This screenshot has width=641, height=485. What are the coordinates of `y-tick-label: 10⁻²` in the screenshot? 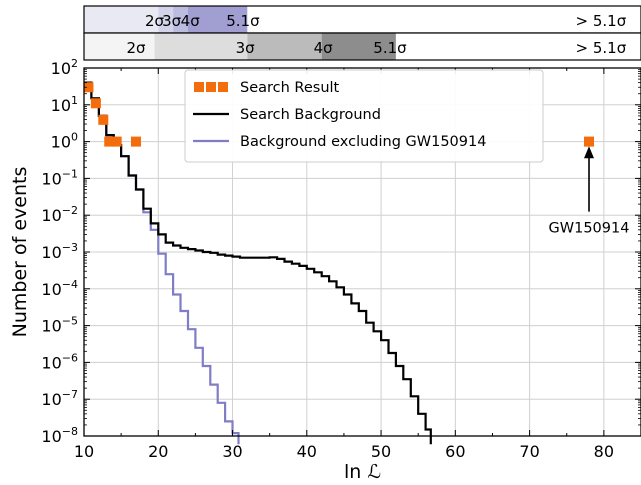 It's located at (59, 214).